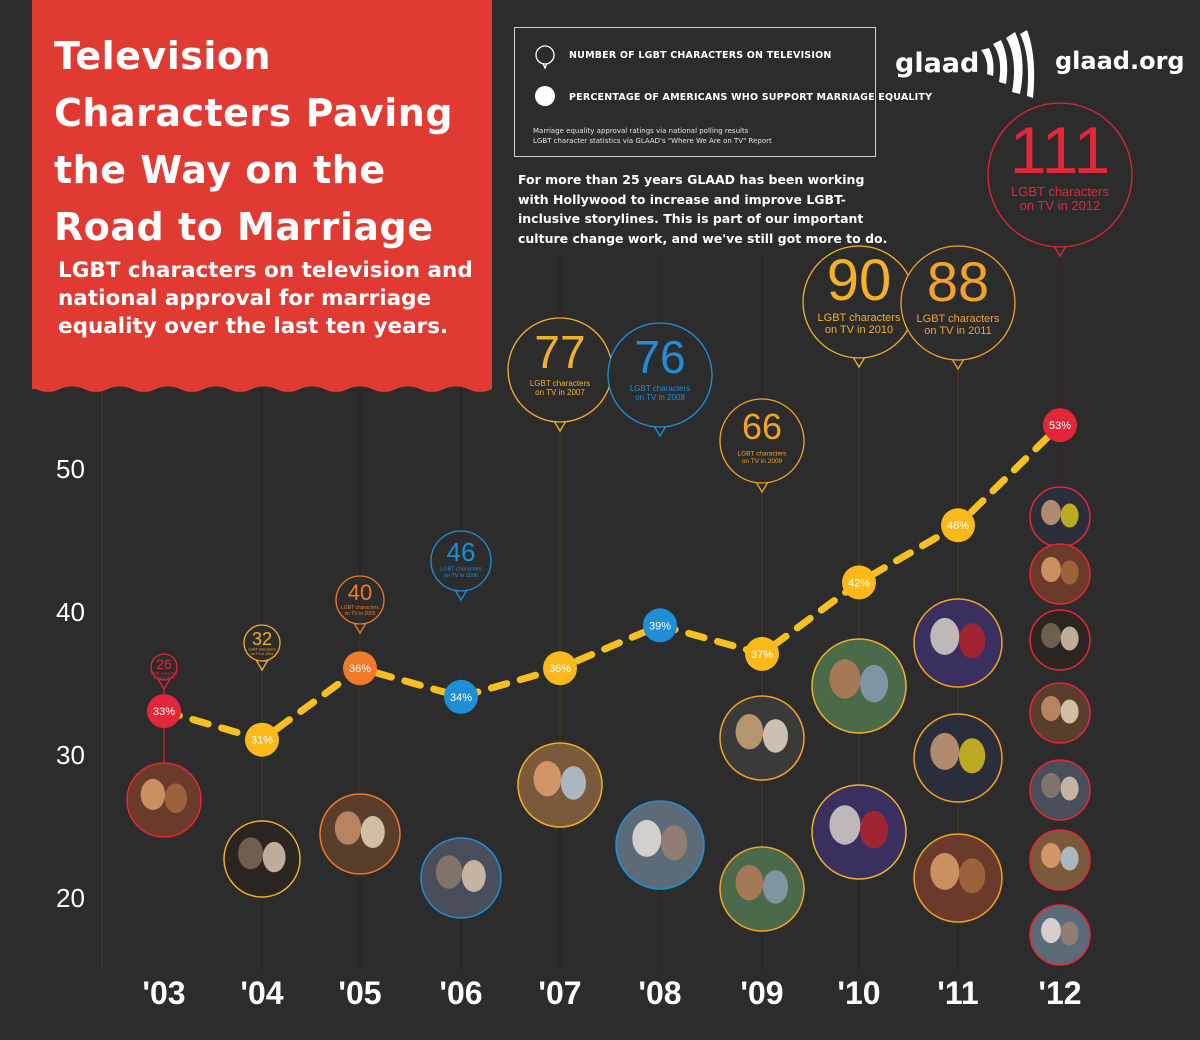 The image size is (1200, 1040). What do you see at coordinates (164, 712) in the screenshot?
I see `approval-point-label: 33%` at bounding box center [164, 712].